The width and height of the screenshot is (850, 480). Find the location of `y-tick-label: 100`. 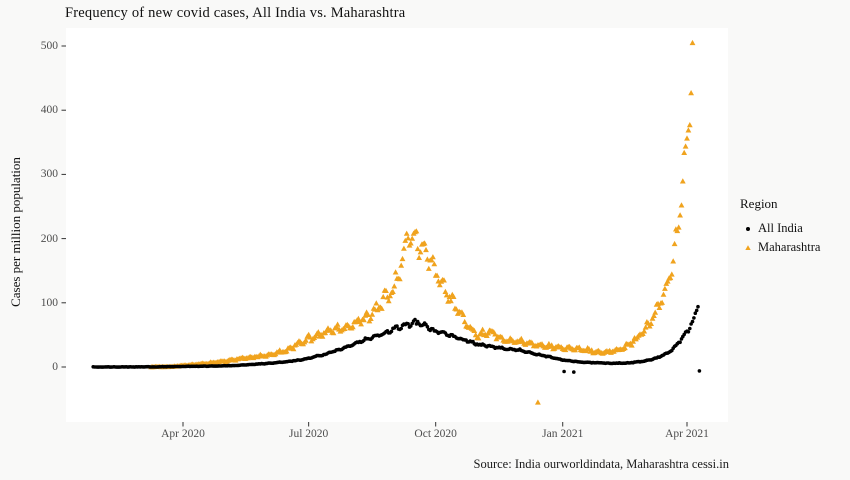

y-tick-label: 100 is located at coordinates (49, 302).